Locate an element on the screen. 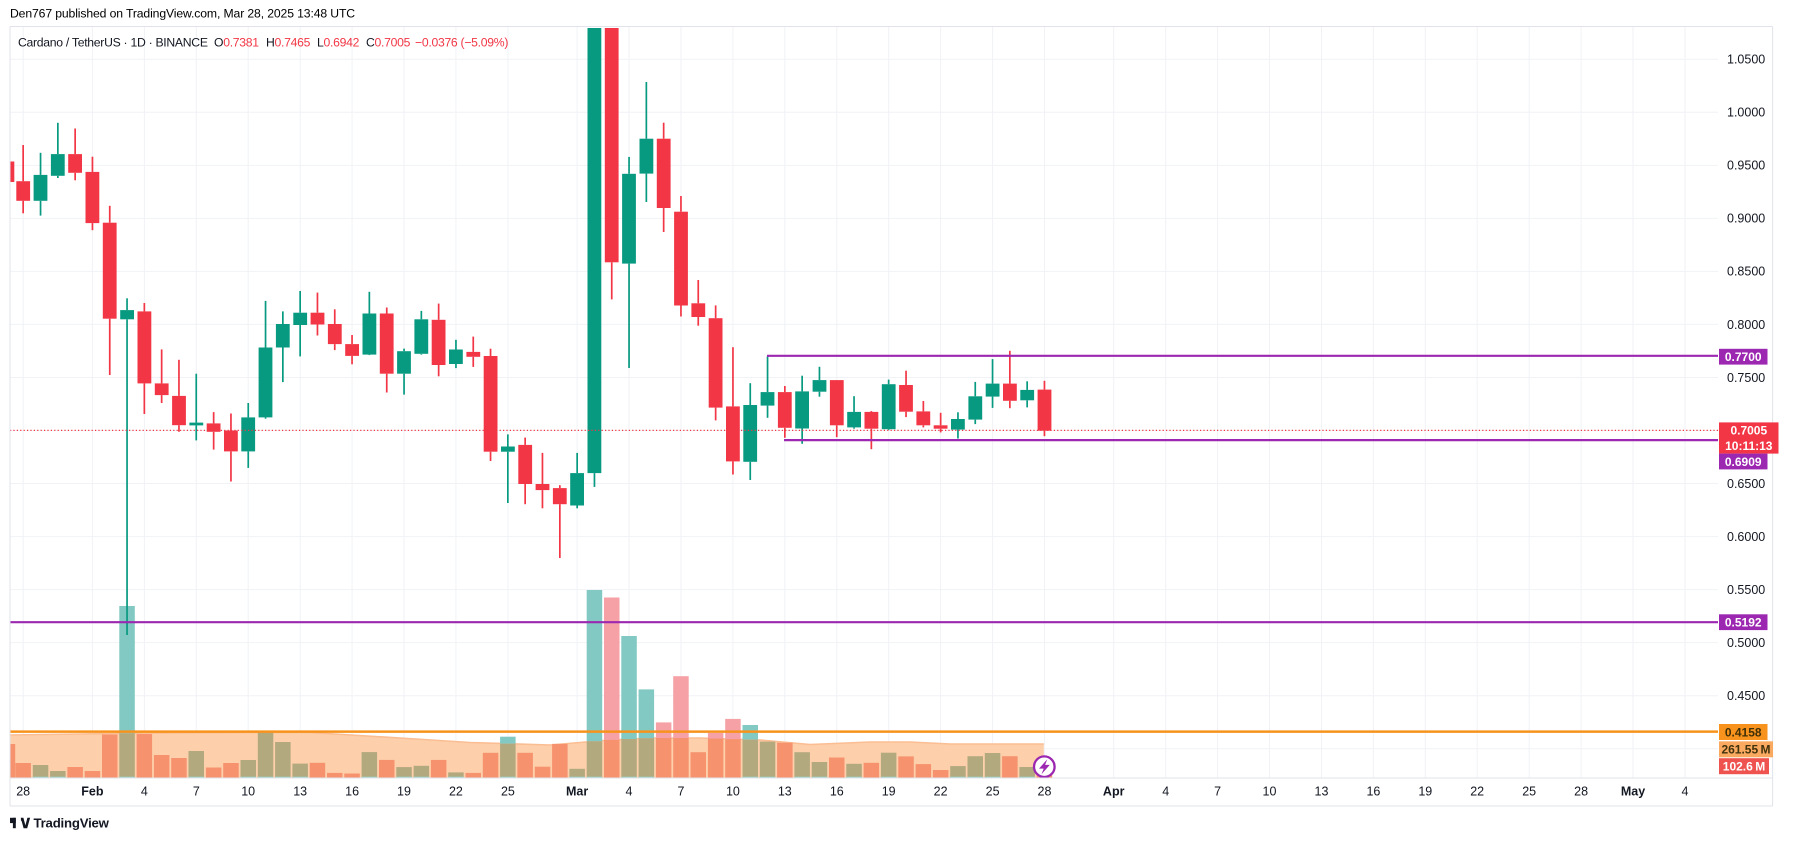 The height and width of the screenshot is (841, 1794). svg-text: 10:11:13 is located at coordinates (1749, 446).